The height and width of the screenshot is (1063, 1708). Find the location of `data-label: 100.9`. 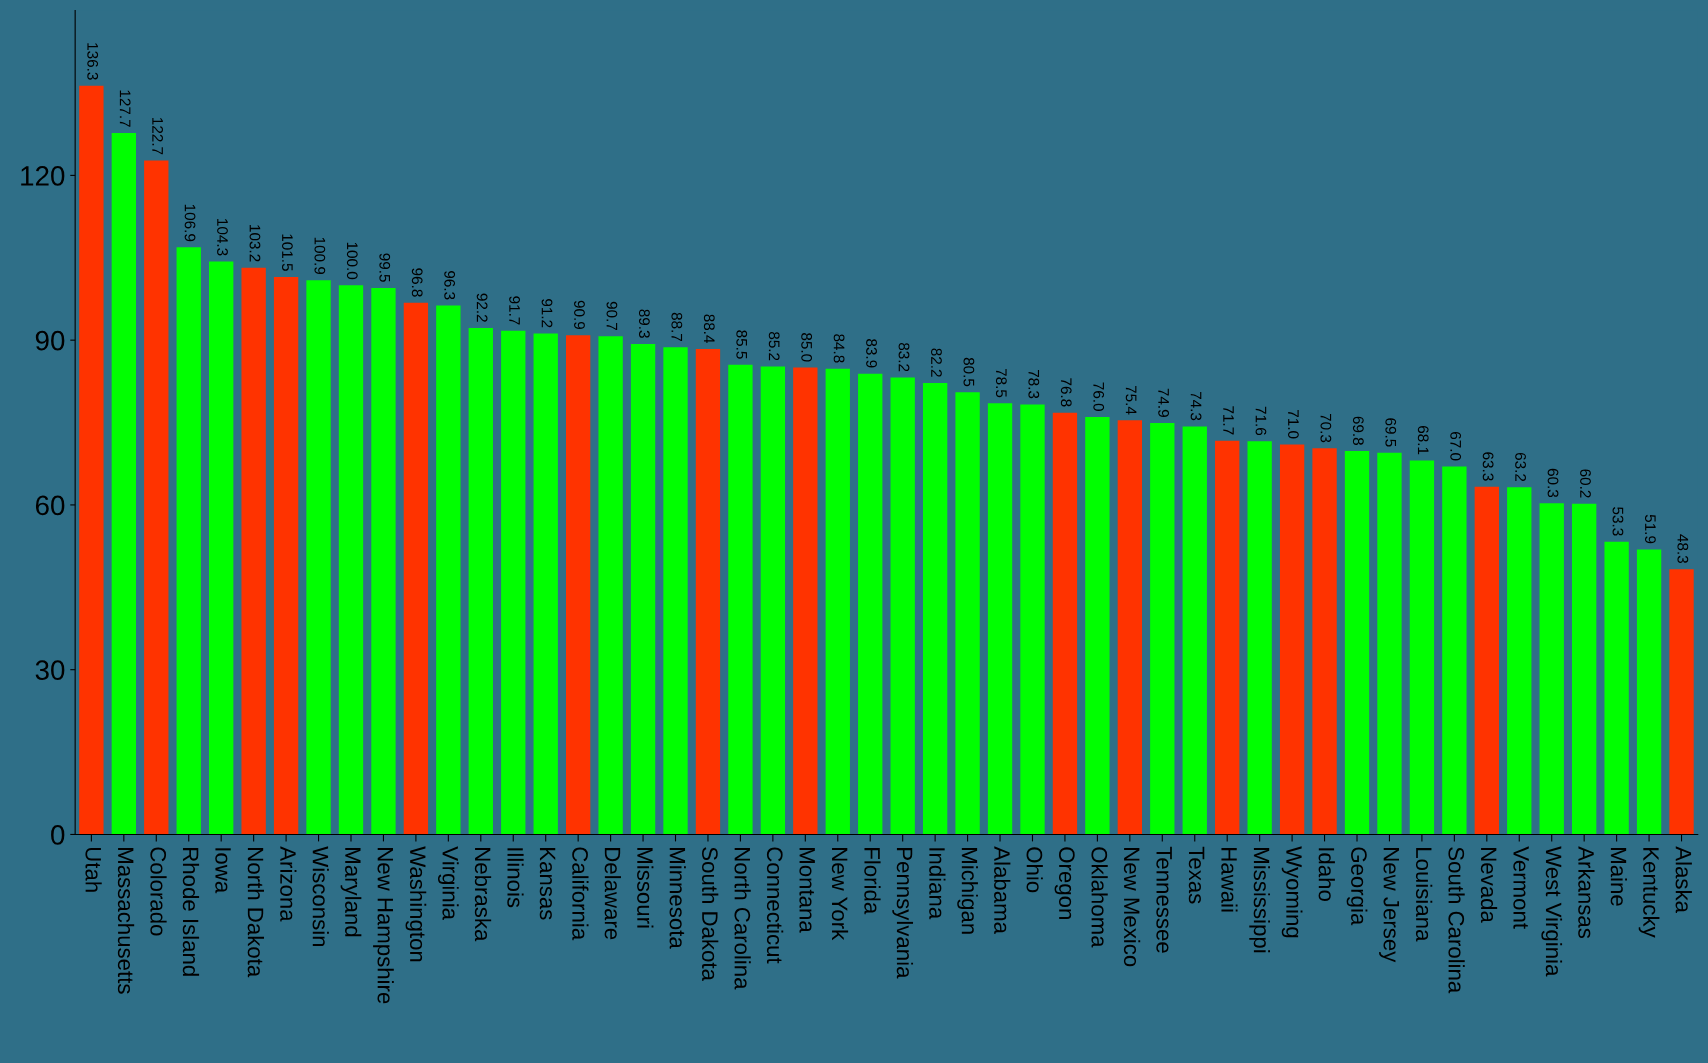

data-label: 100.9 is located at coordinates (320, 256).